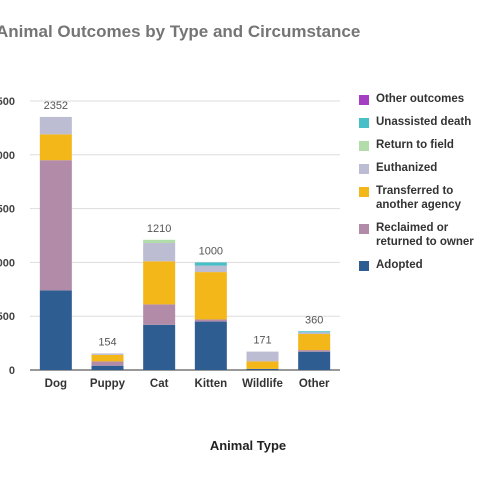  I want to click on legend-label: Euthanized, so click(407, 168).